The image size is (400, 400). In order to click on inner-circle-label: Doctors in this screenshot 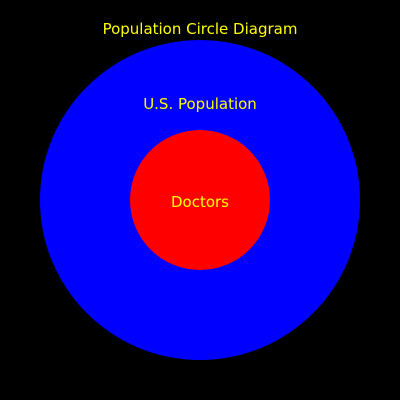, I will do `click(200, 202)`.